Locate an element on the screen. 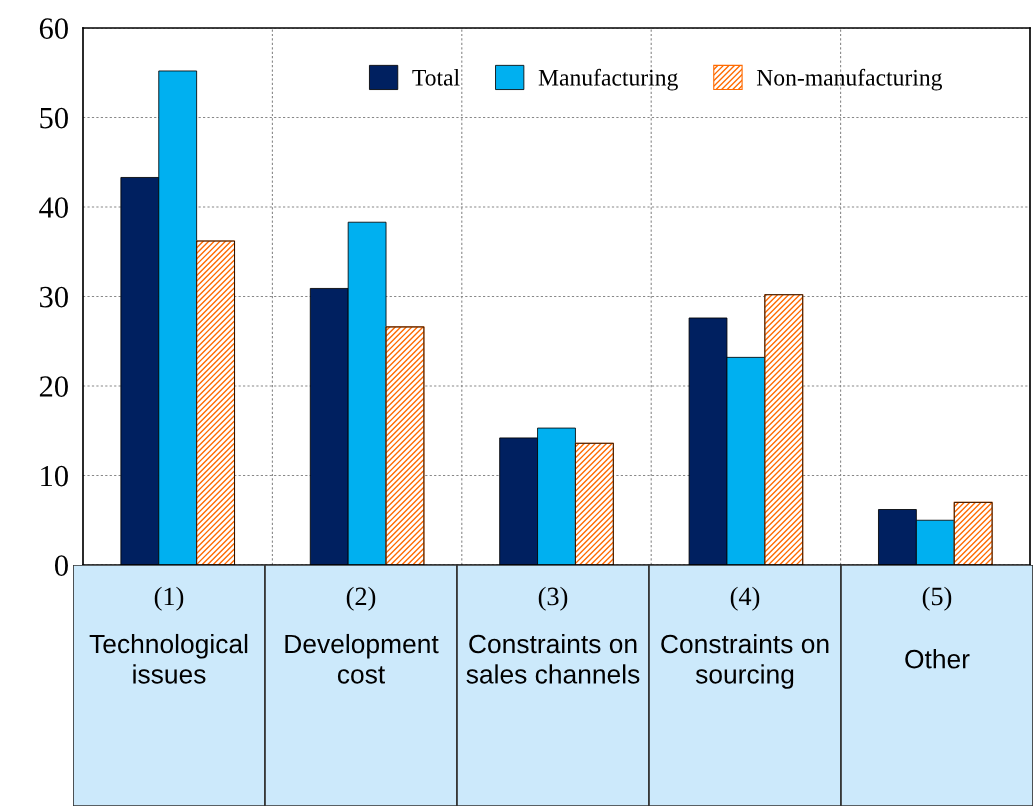 This screenshot has width=1033, height=806. x-tick-label: (3) Constraints on sales channels is located at coordinates (553, 635).